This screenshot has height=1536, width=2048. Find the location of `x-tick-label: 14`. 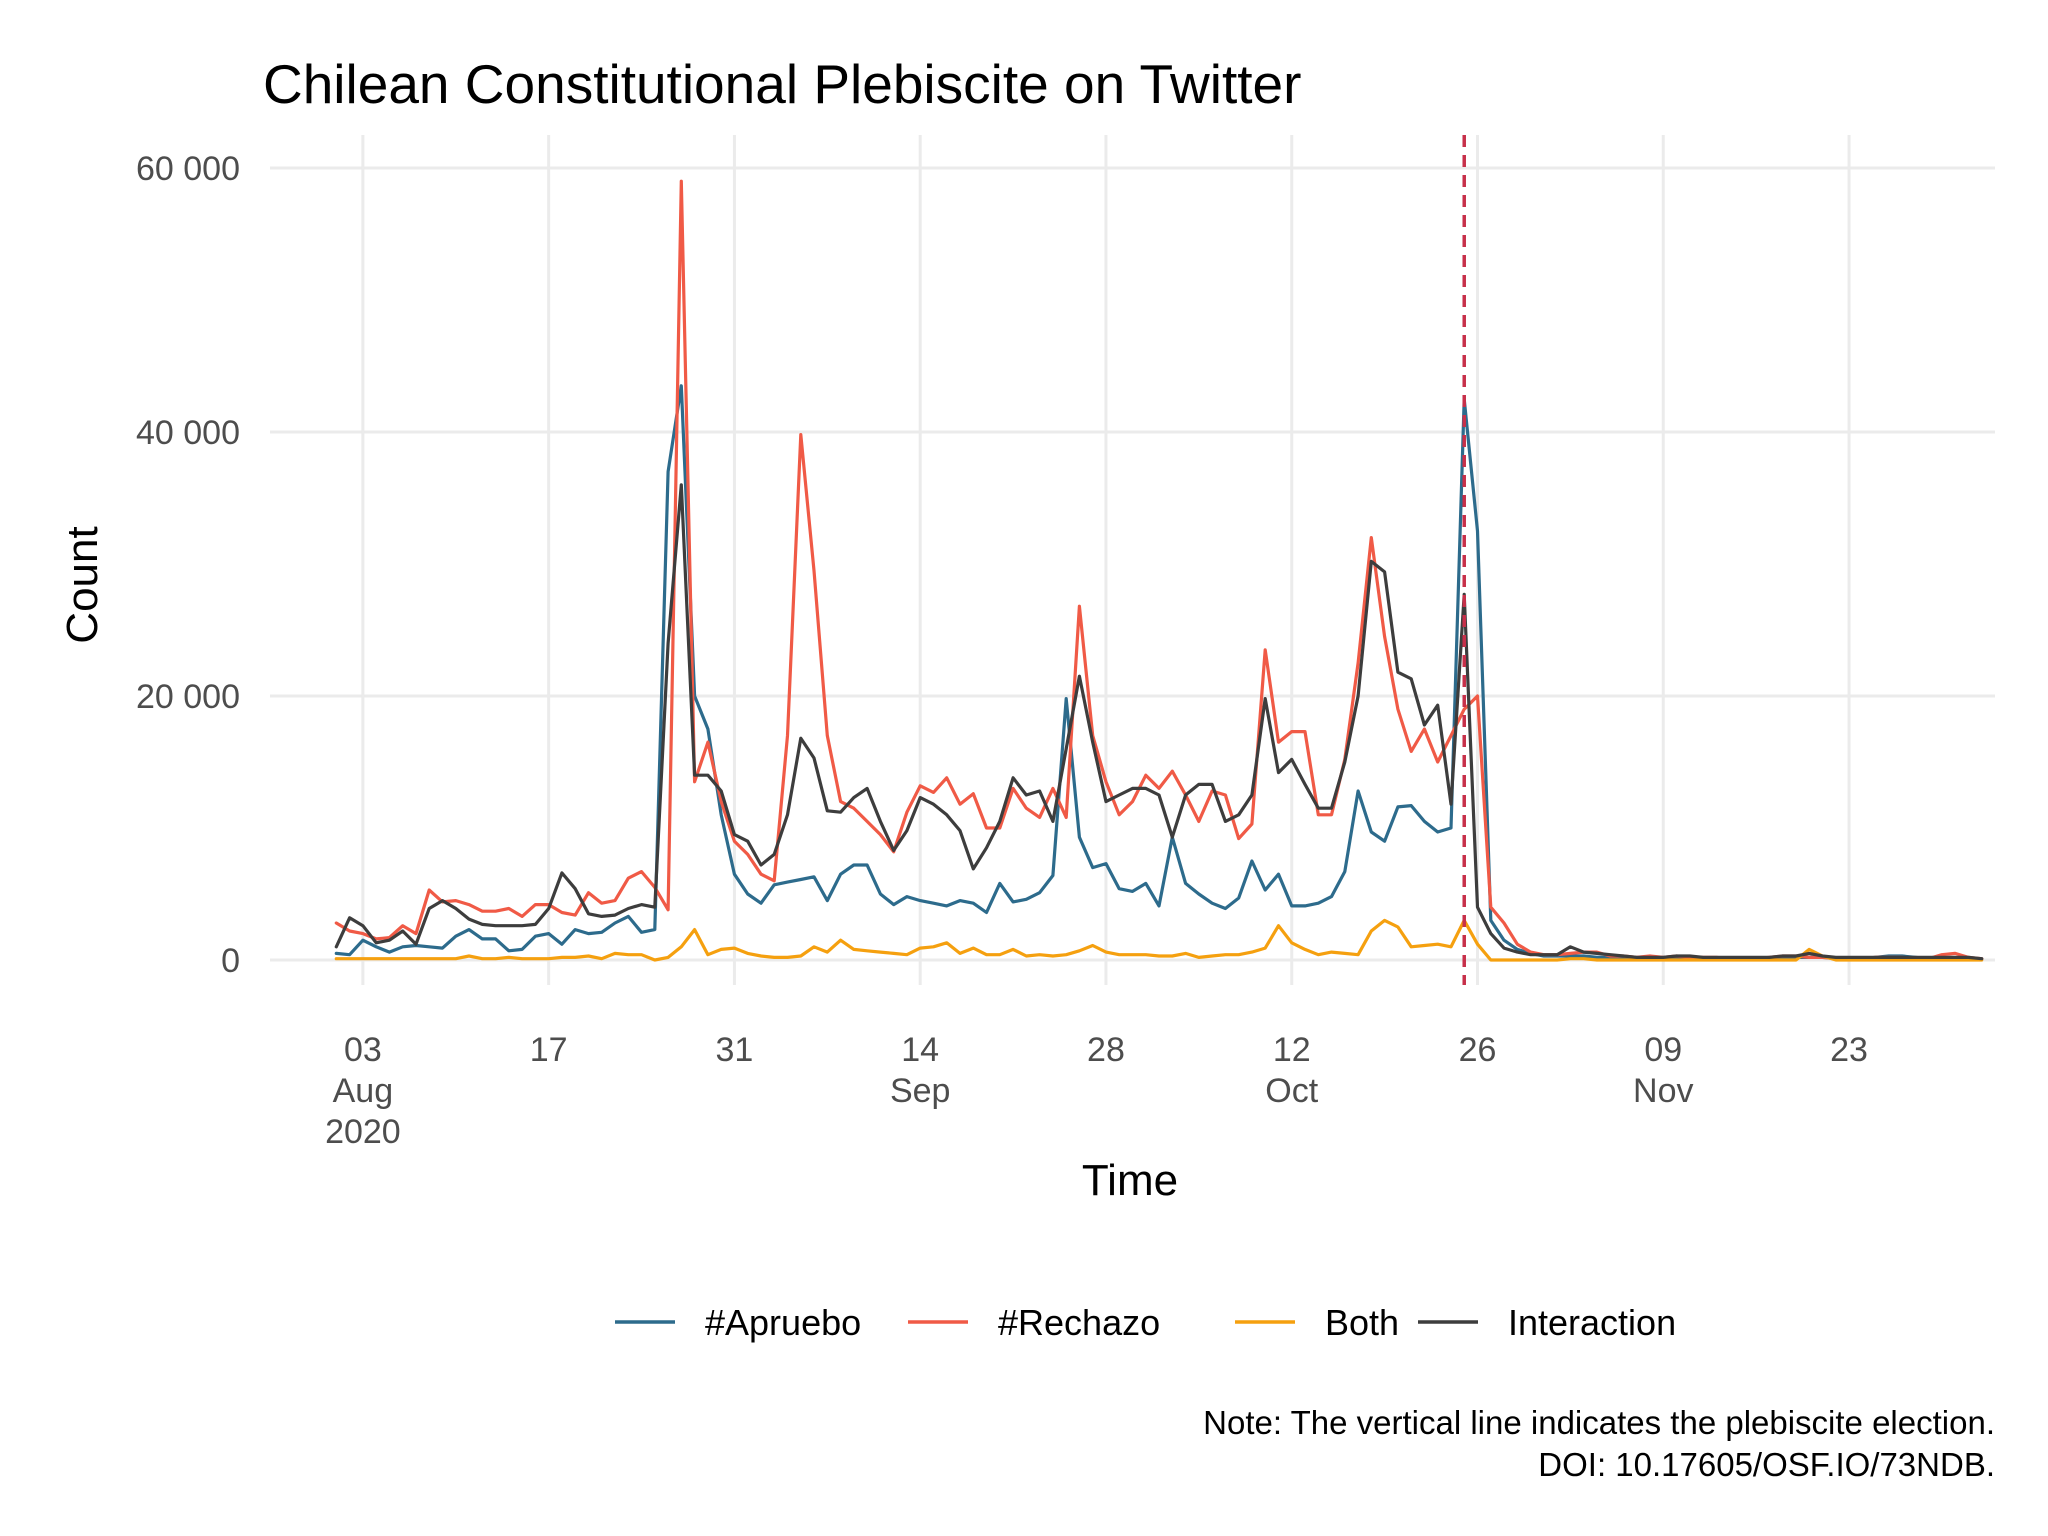

x-tick-label: 14 is located at coordinates (920, 1050).